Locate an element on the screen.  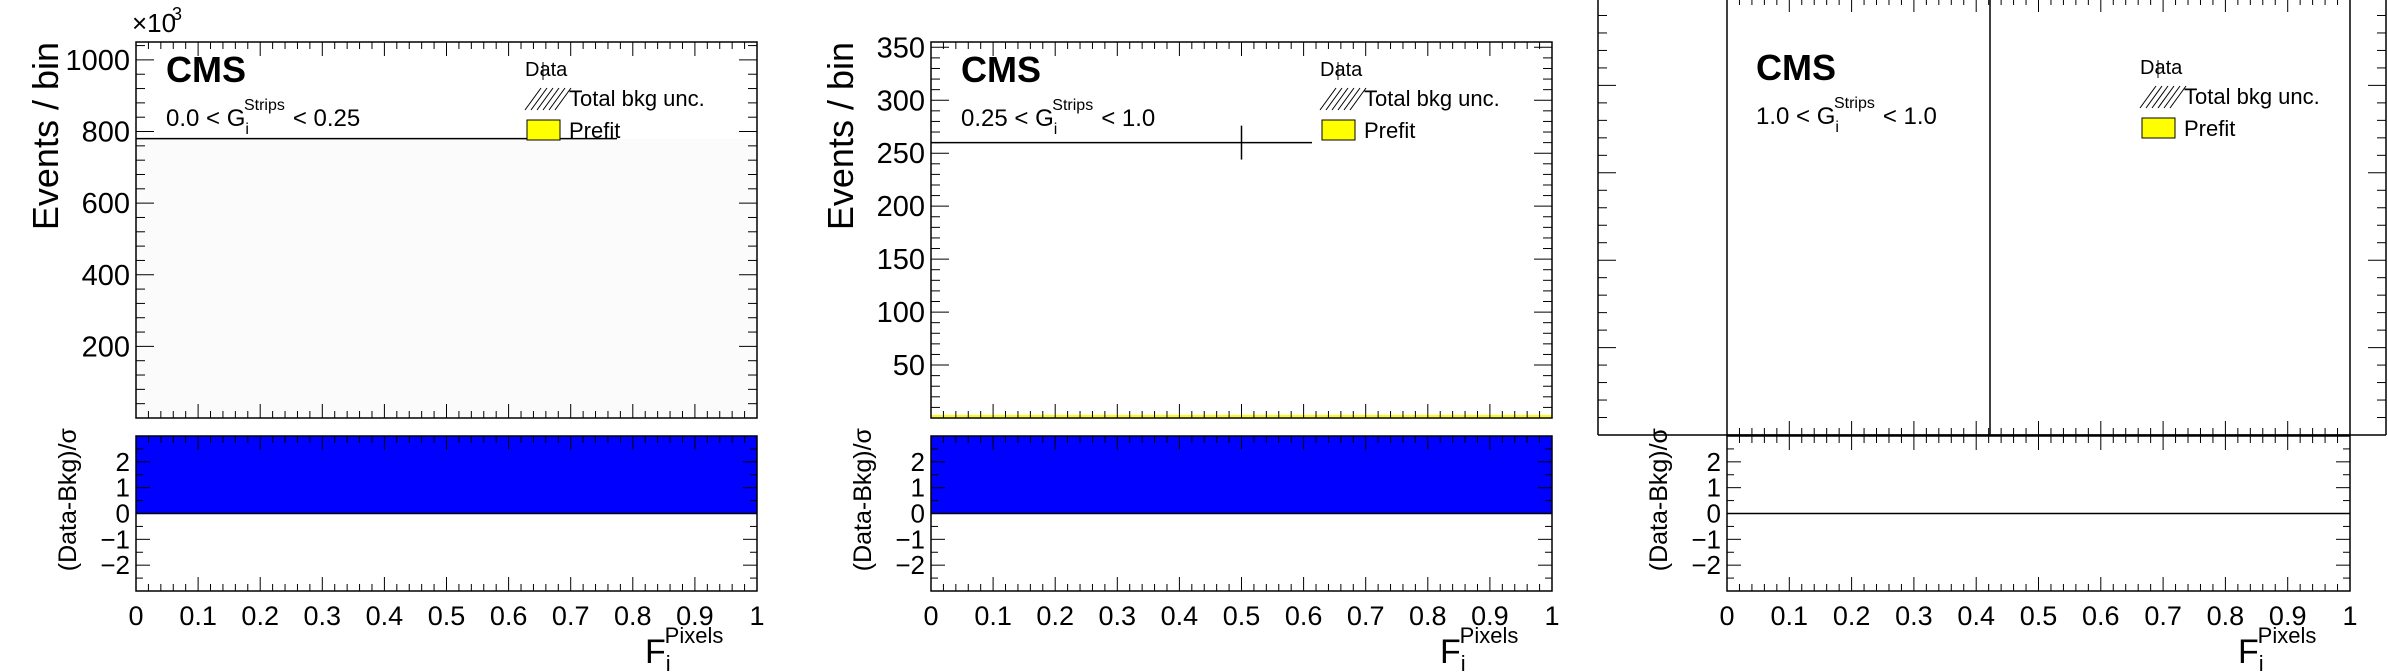
y-tick-label: 350 is located at coordinates (901, 48).